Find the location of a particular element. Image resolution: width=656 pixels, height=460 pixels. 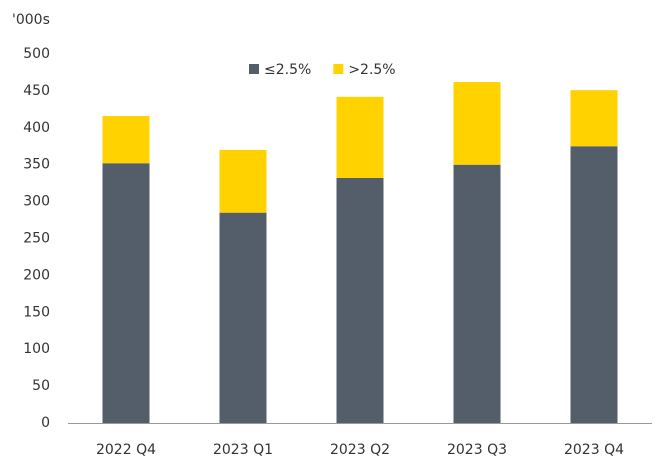

y-tick-label: 100 is located at coordinates (36, 349).